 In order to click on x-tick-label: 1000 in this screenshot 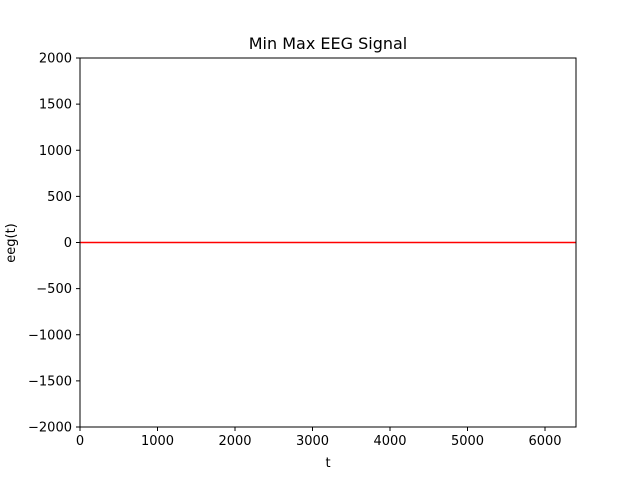, I will do `click(157, 441)`.